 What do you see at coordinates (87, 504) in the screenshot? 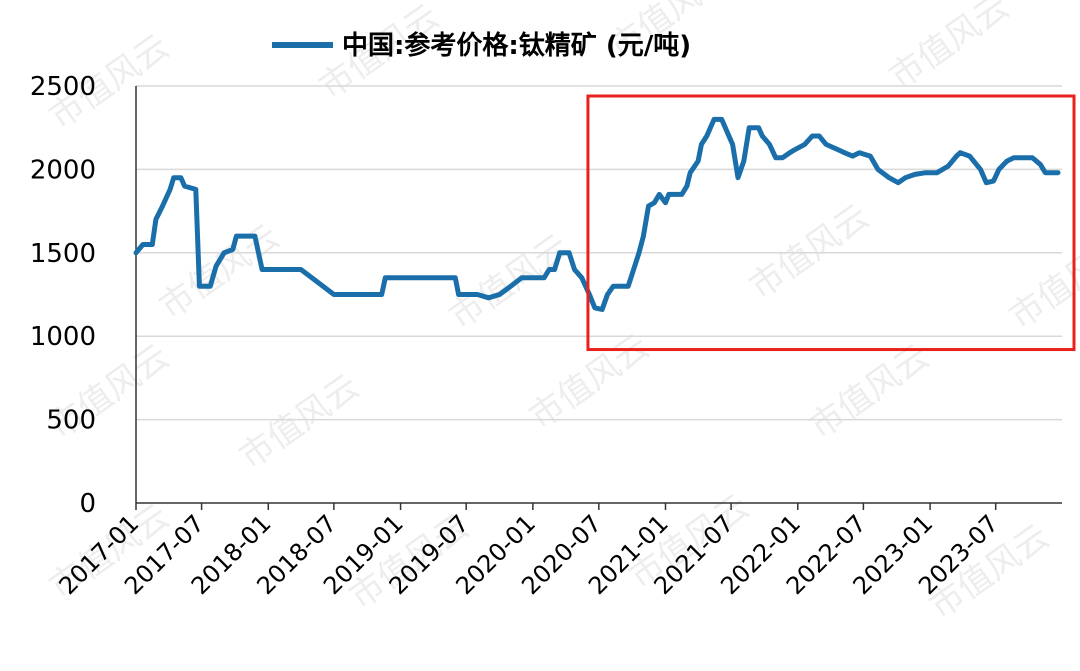
I see `y-tick-label: 0` at bounding box center [87, 504].